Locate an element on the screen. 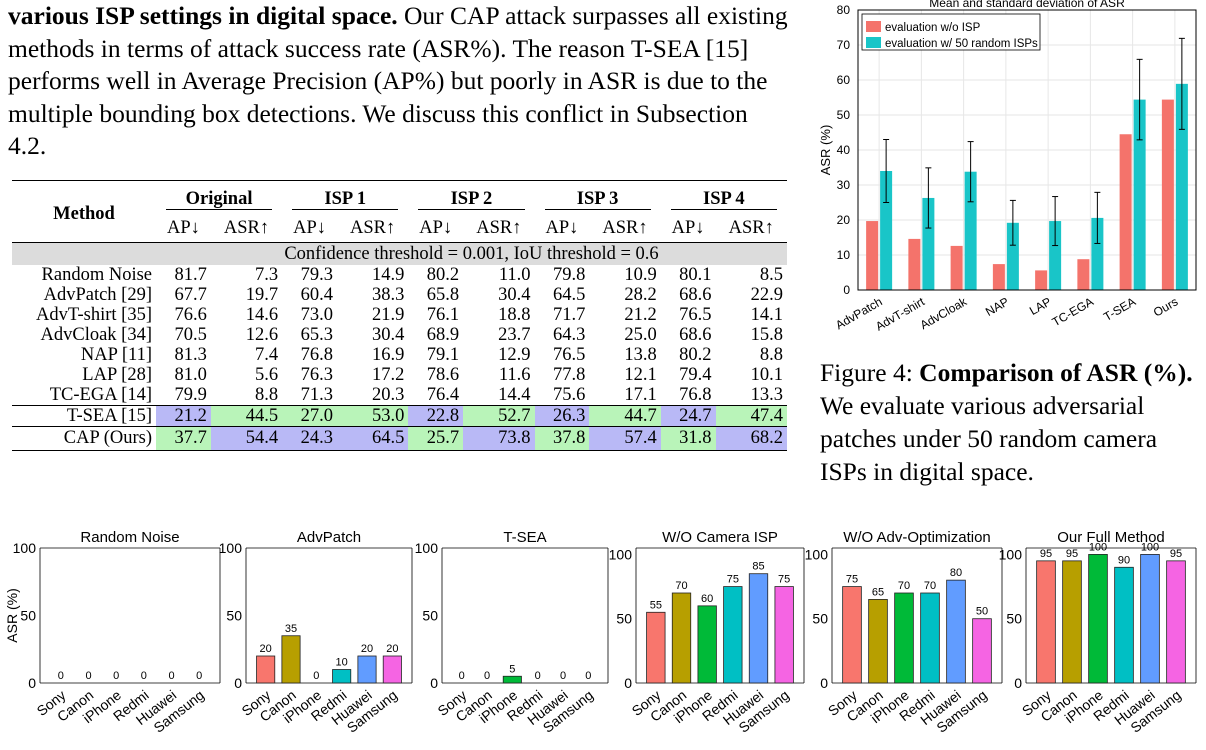  value-cell: 28.2 is located at coordinates (640, 294).